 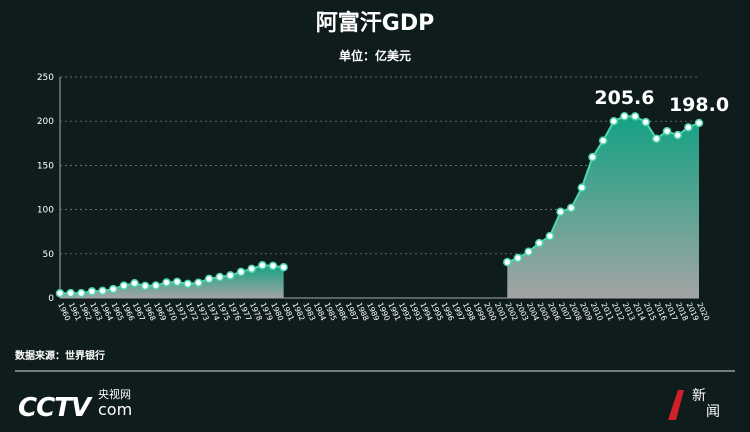 I want to click on chart-title: 阿富汗GDP, so click(x=375, y=23).